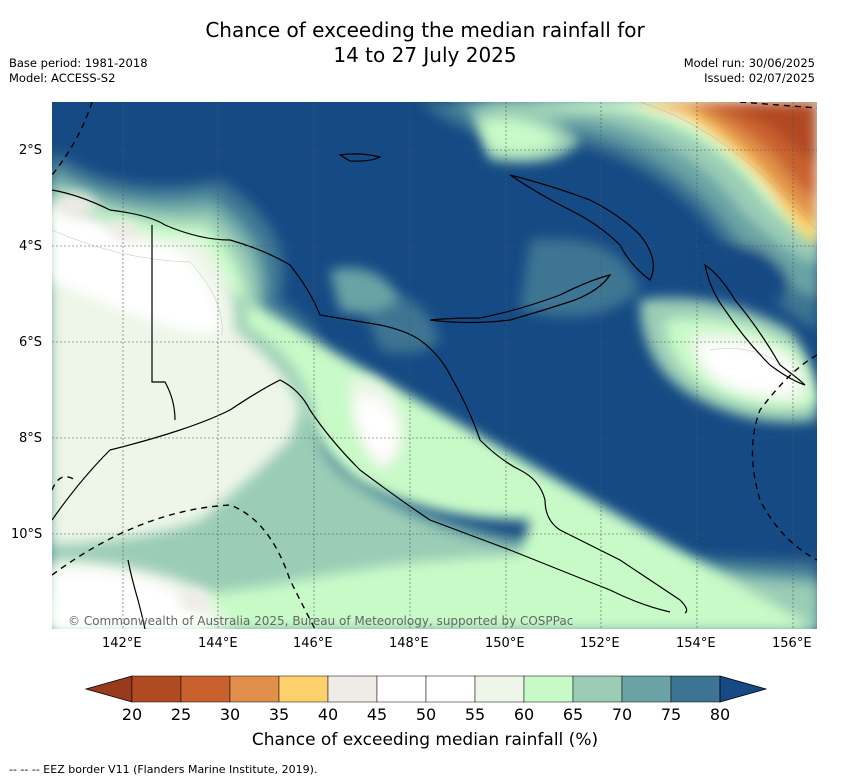  What do you see at coordinates (328, 714) in the screenshot?
I see `colorbar-tick-label: 40` at bounding box center [328, 714].